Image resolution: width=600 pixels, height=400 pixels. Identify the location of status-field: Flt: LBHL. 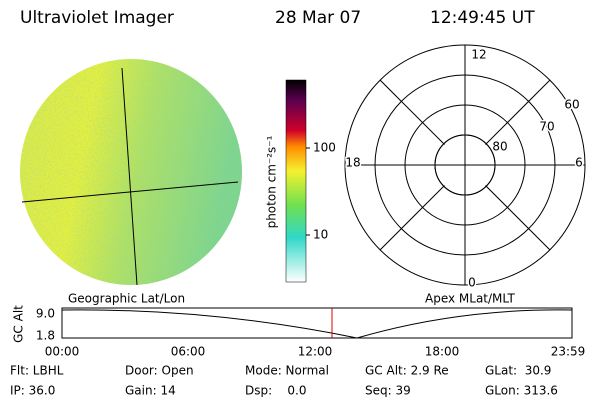
(37, 371).